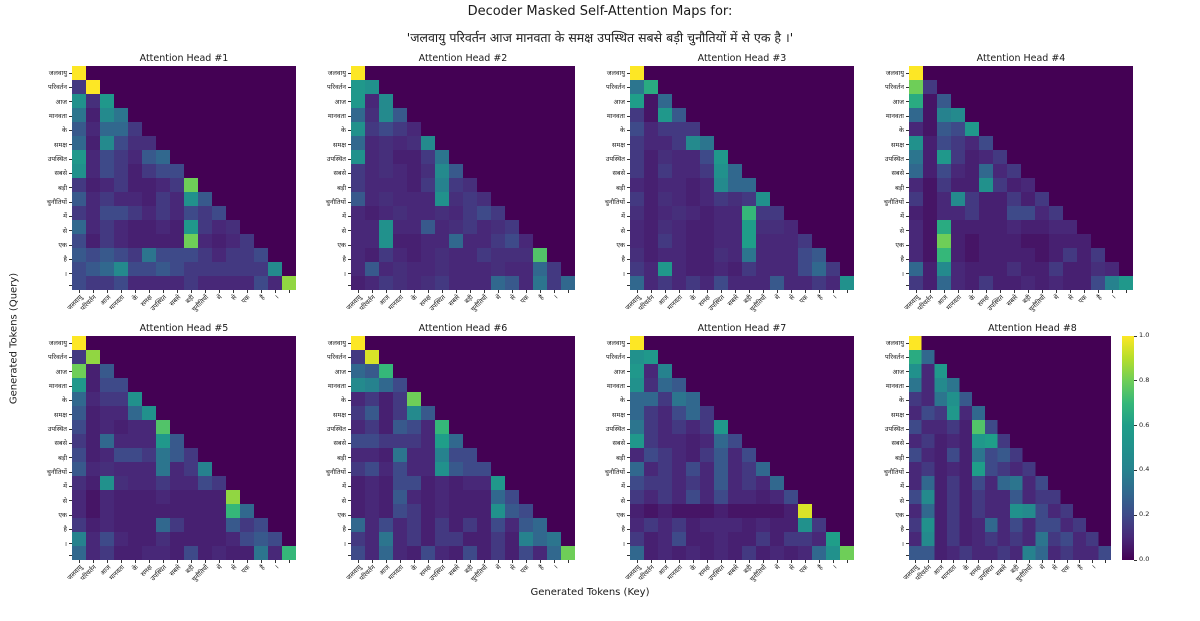 The width and height of the screenshot is (1200, 621). What do you see at coordinates (453, 300) in the screenshot?
I see `x-tick-label: सबसे` at bounding box center [453, 300].